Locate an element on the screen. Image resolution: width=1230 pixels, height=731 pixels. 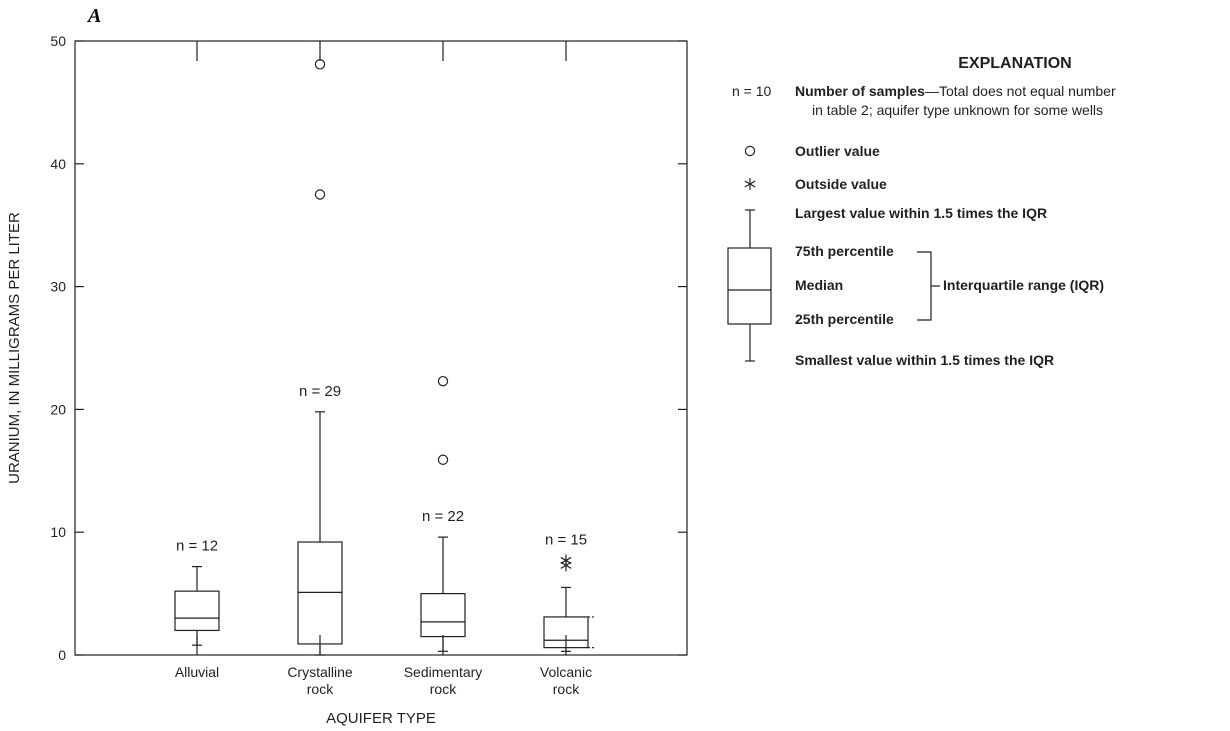
legend-n-example: n = 10 is located at coordinates (752, 91).